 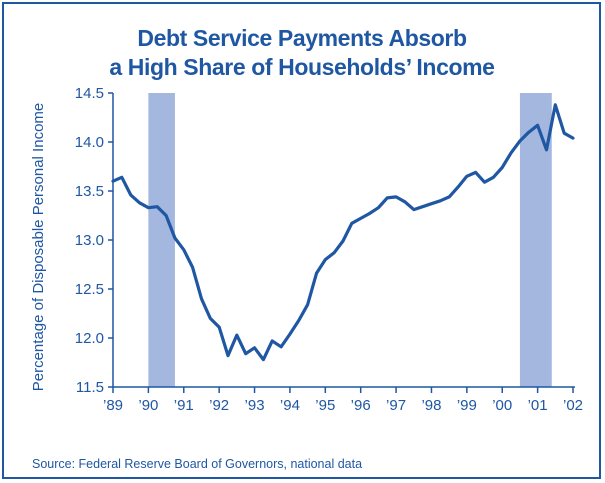 What do you see at coordinates (325, 405) in the screenshot?
I see `x-tick-label: ’95` at bounding box center [325, 405].